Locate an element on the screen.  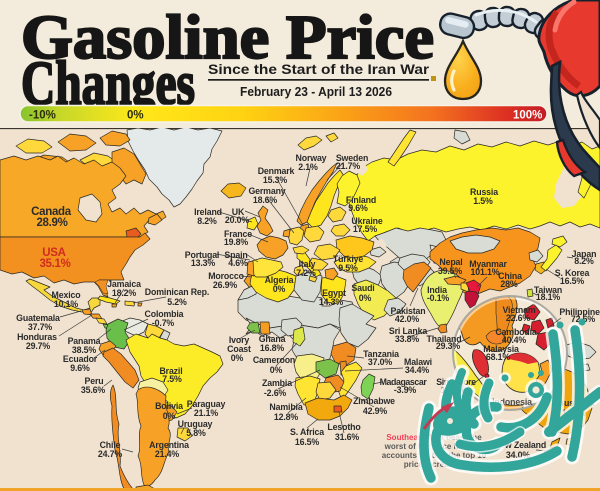
svg-text: Colombia is located at coordinates (164, 314).